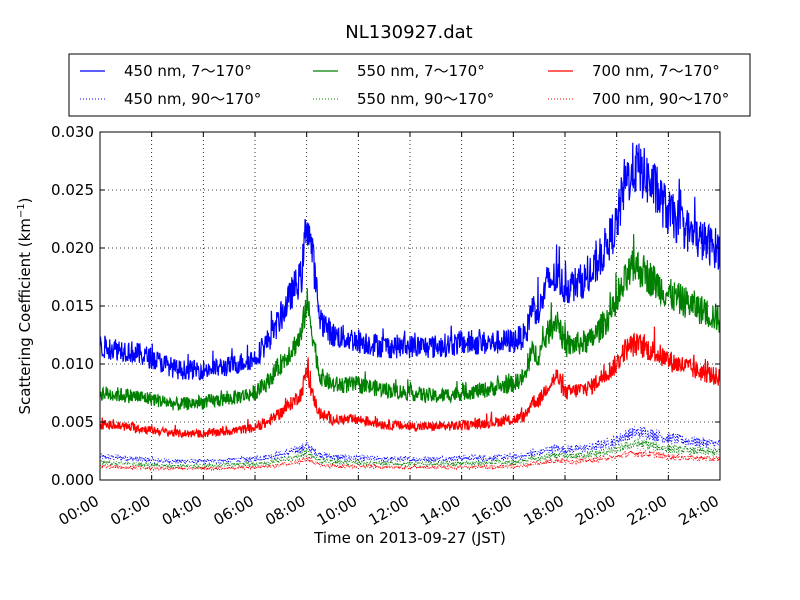 This screenshot has height=600, width=800. Describe the element at coordinates (79, 510) in the screenshot. I see `x-tick-label: 00:00` at that location.